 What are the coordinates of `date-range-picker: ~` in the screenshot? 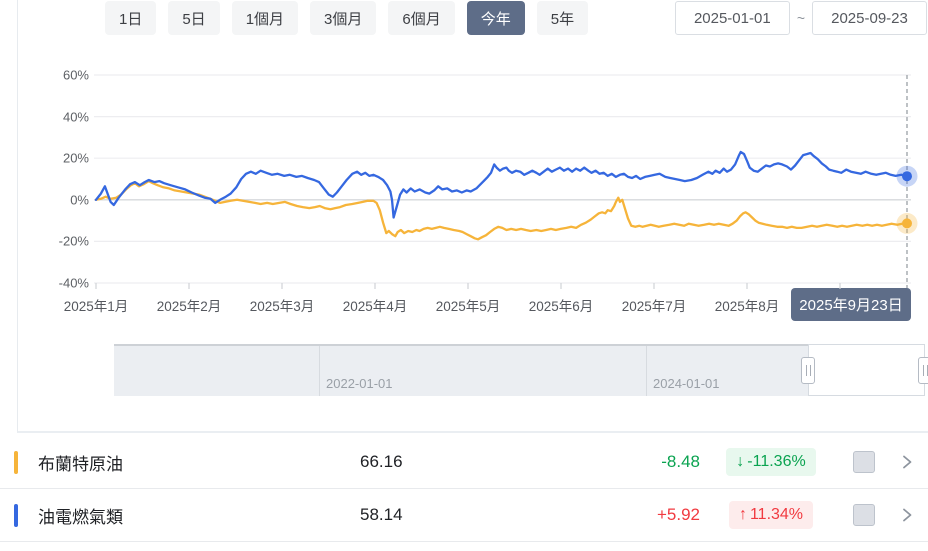 It's located at (800, 18).